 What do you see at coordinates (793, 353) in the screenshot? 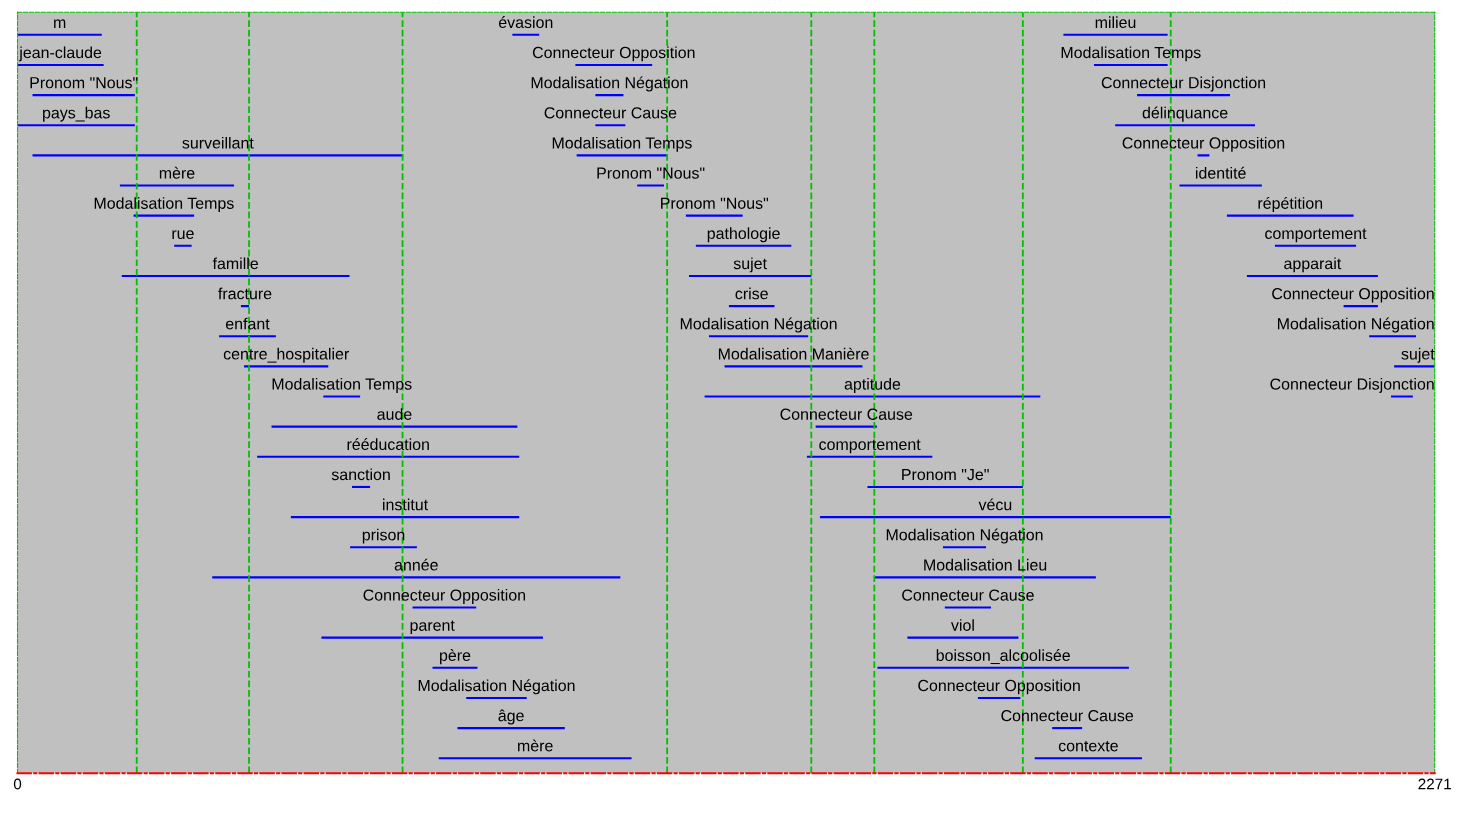
I see `data-label: Modalisation Manière` at bounding box center [793, 353].